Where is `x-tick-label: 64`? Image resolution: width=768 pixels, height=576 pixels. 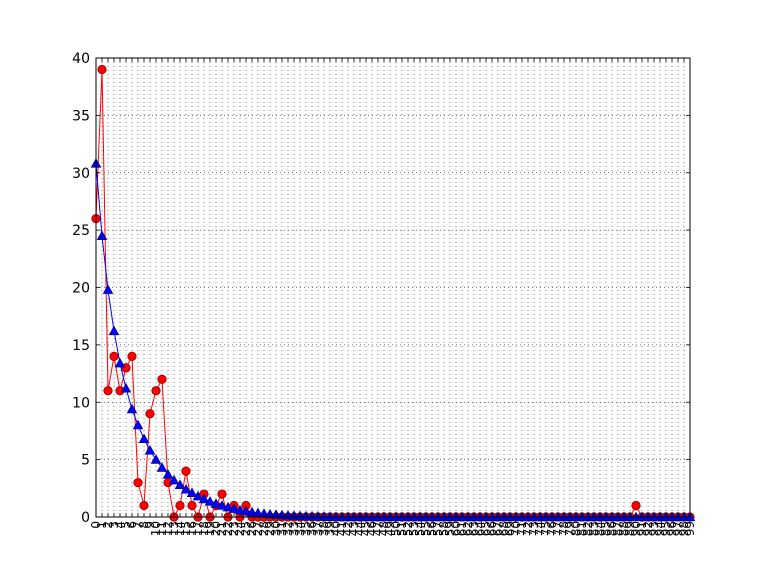
x-tick-label: 64 is located at coordinates (480, 528).